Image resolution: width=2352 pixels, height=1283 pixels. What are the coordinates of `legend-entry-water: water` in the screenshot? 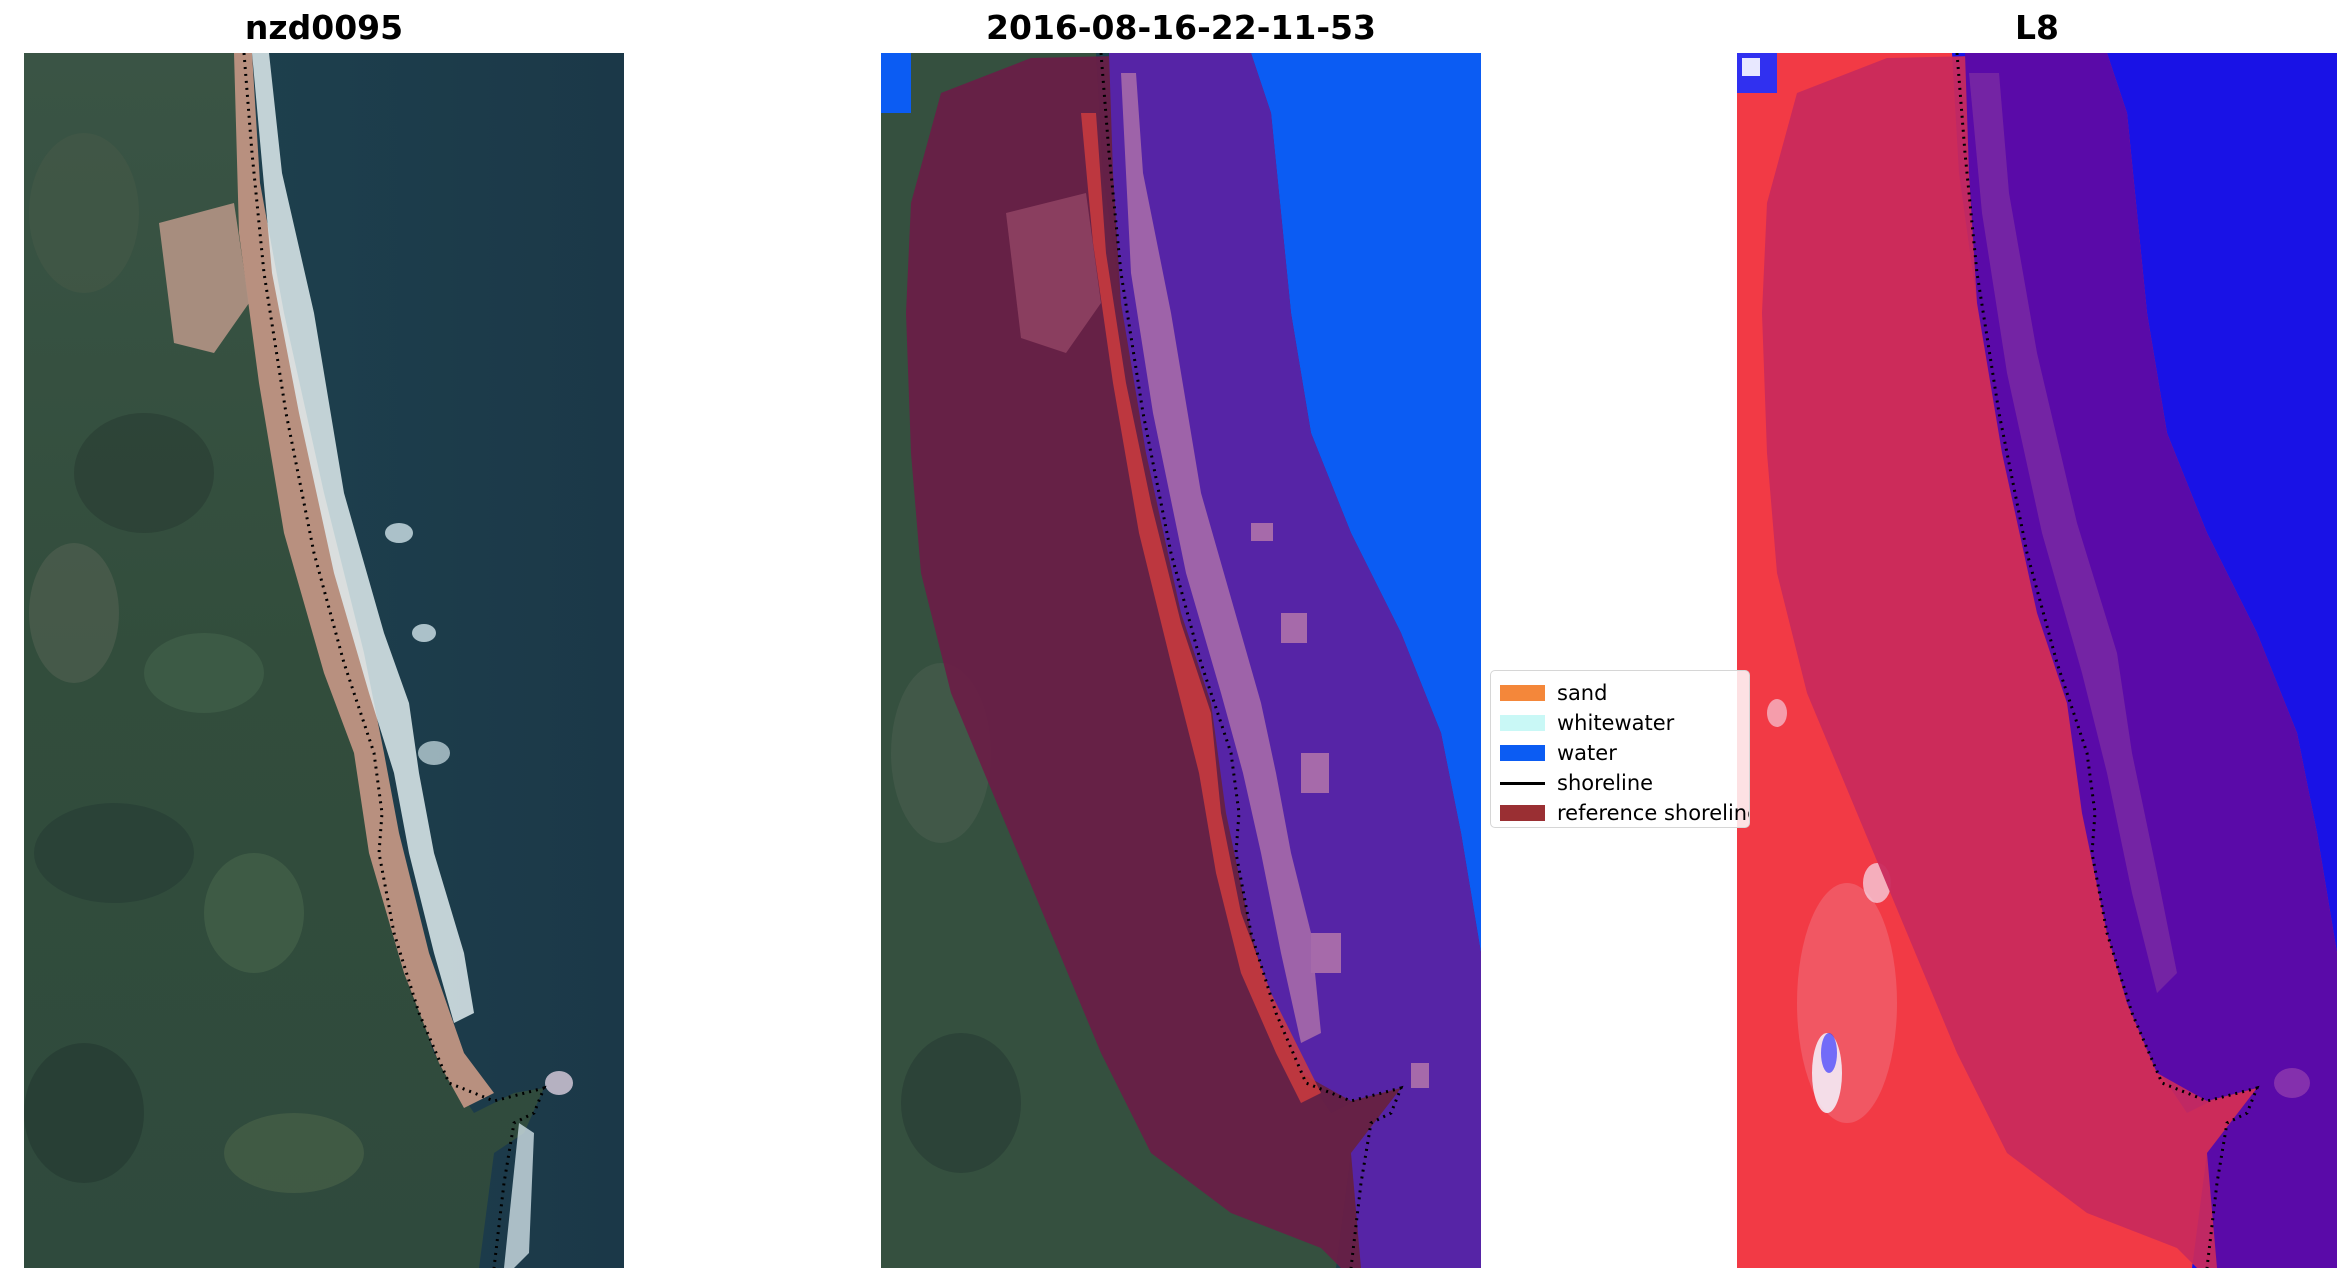 It's located at (1620, 750).